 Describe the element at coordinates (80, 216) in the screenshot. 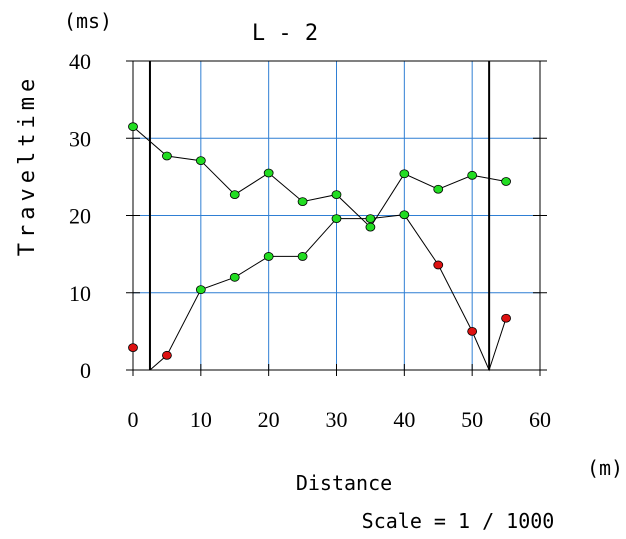

I see `y-tick-label: 20` at that location.